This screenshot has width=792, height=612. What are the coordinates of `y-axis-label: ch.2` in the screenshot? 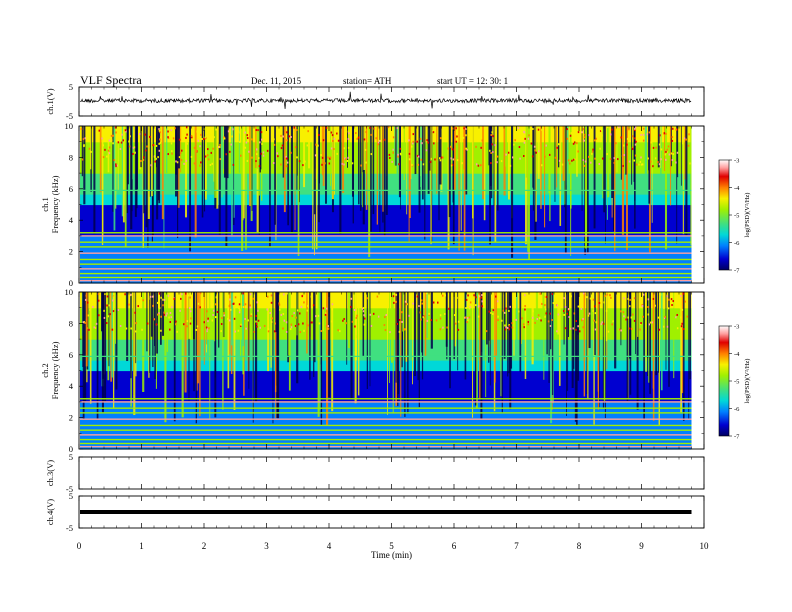 It's located at (45, 370).